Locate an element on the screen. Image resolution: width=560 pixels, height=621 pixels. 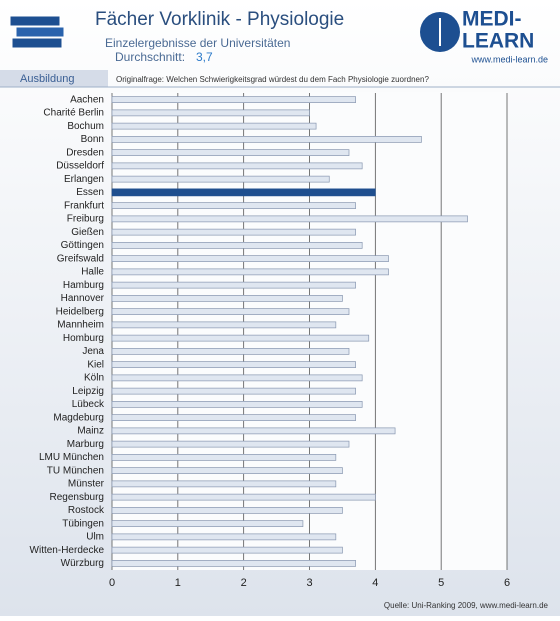
y-tick-label: Dresden is located at coordinates (85, 152).